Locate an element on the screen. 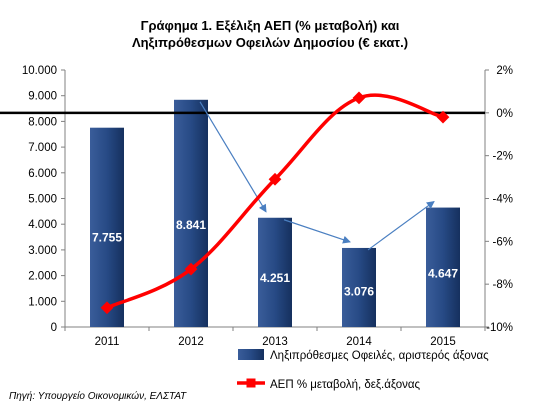 This screenshot has height=412, width=540. bar-2014 is located at coordinates (359, 287).